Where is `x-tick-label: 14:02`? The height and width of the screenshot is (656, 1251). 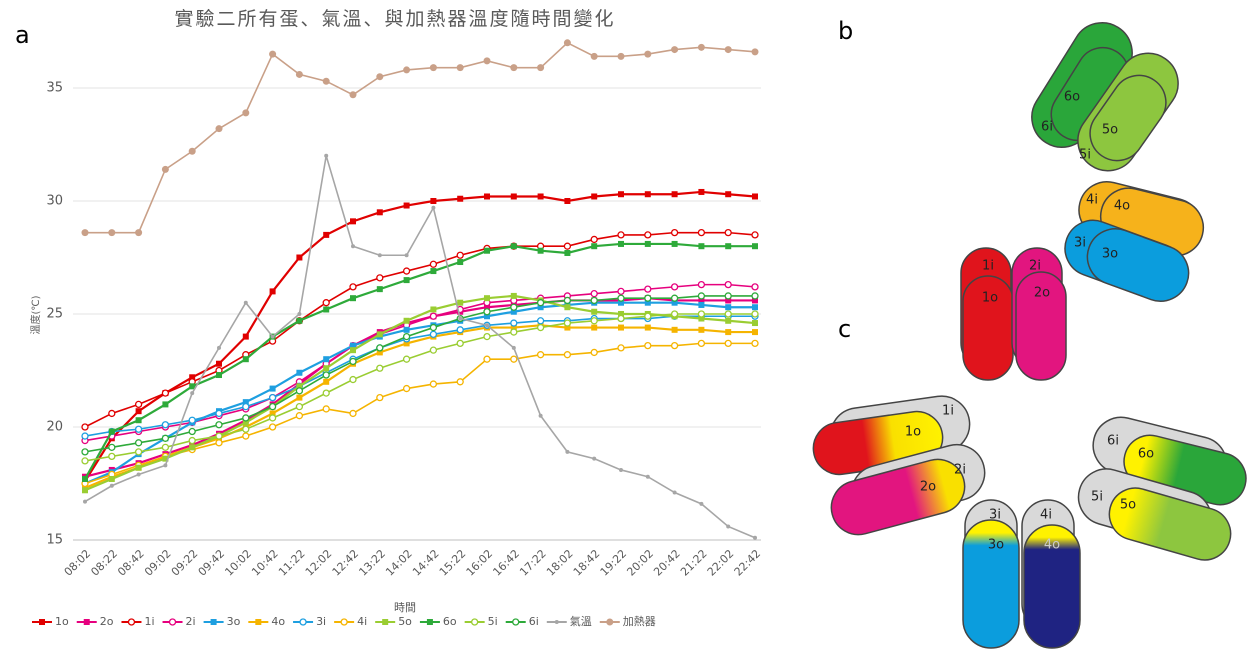
x-tick-label: 14:02 is located at coordinates (399, 563).